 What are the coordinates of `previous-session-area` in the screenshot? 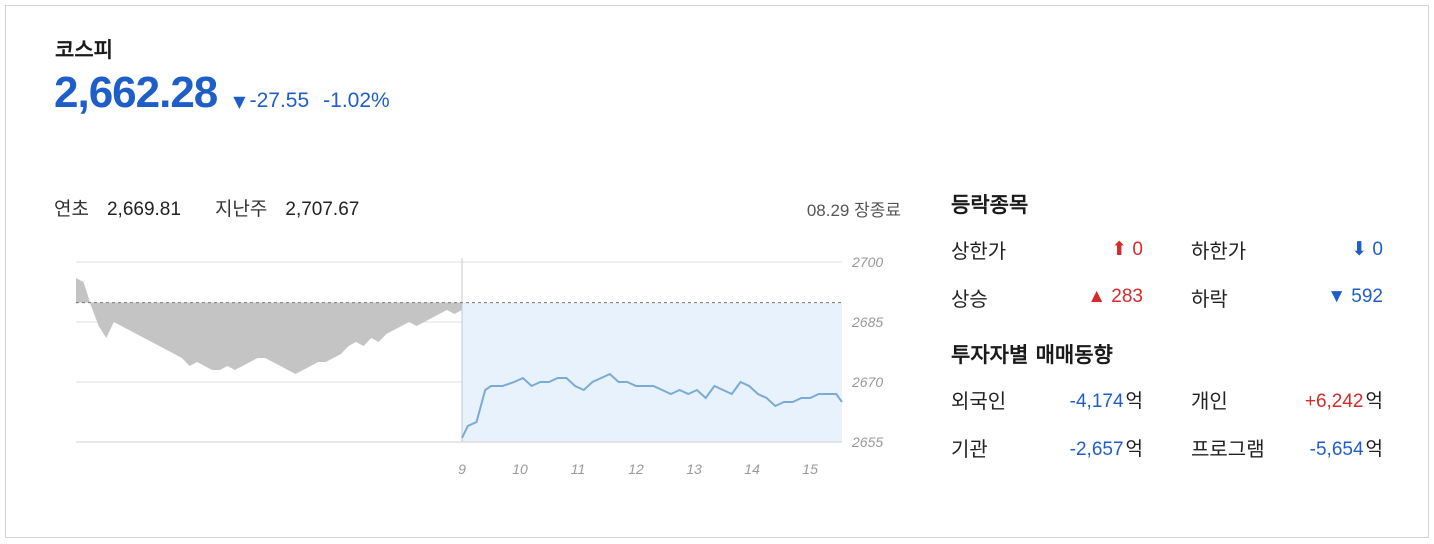 It's located at (269, 326).